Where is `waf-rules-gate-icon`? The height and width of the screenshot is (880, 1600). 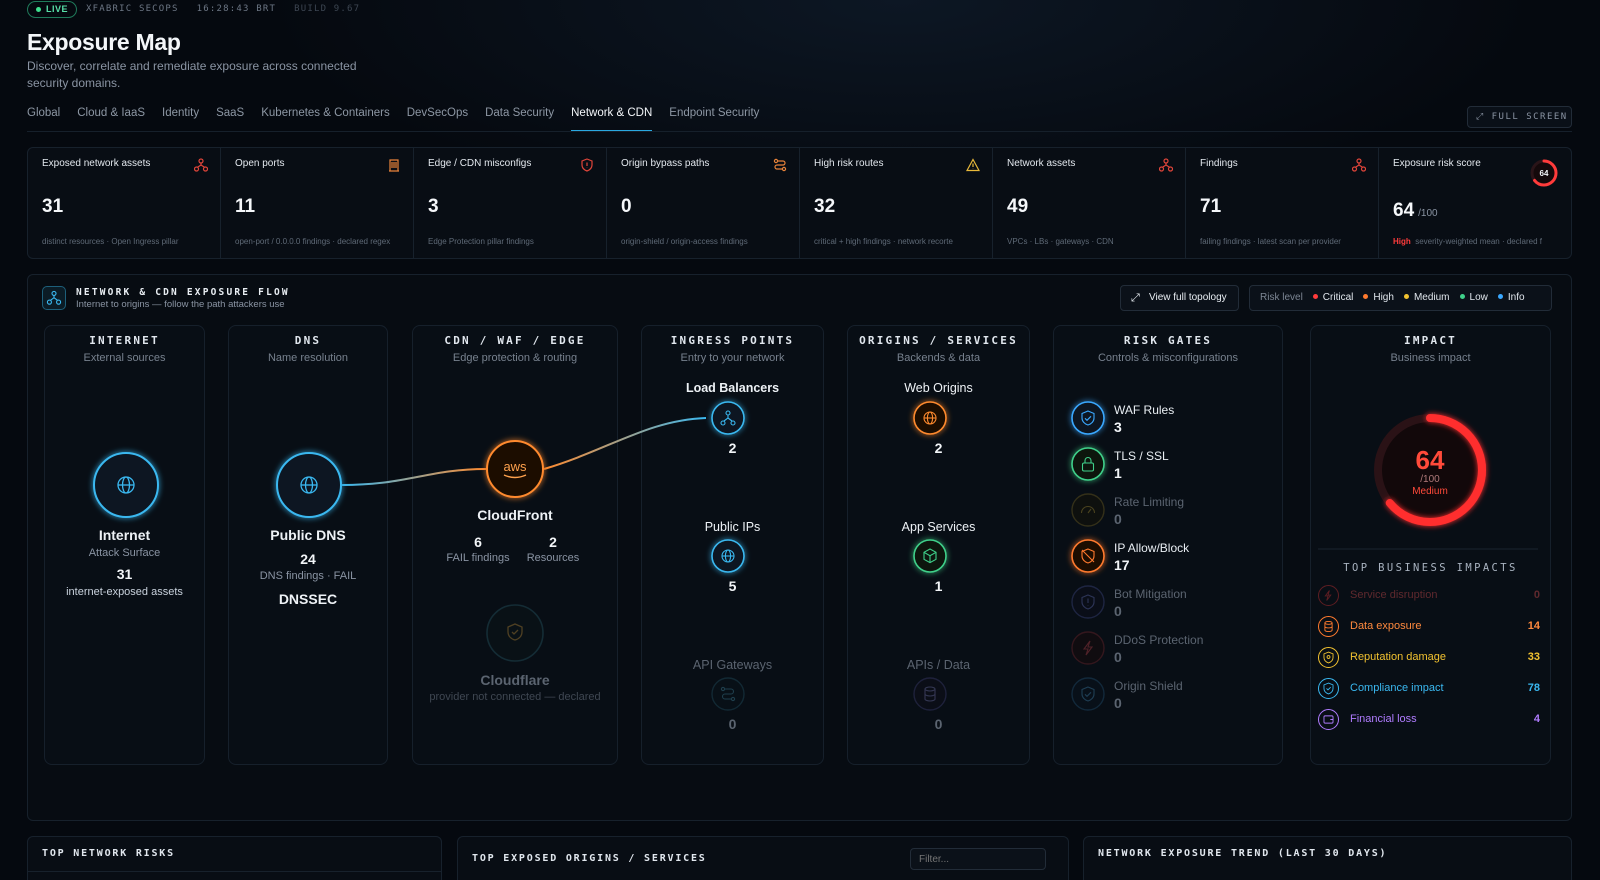 waf-rules-gate-icon is located at coordinates (1088, 418).